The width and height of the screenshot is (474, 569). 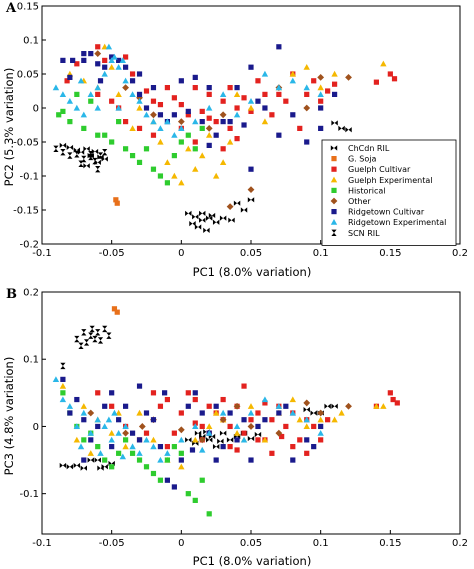 I want to click on legend-label: Guelph Cultivar, so click(x=379, y=169).